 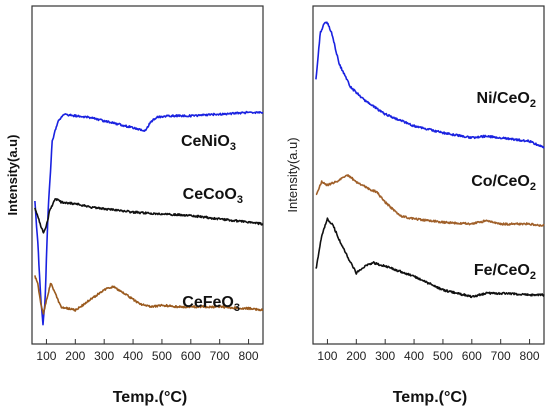 I want to click on right-x-axis-label: Temp.(°C), so click(x=430, y=397).